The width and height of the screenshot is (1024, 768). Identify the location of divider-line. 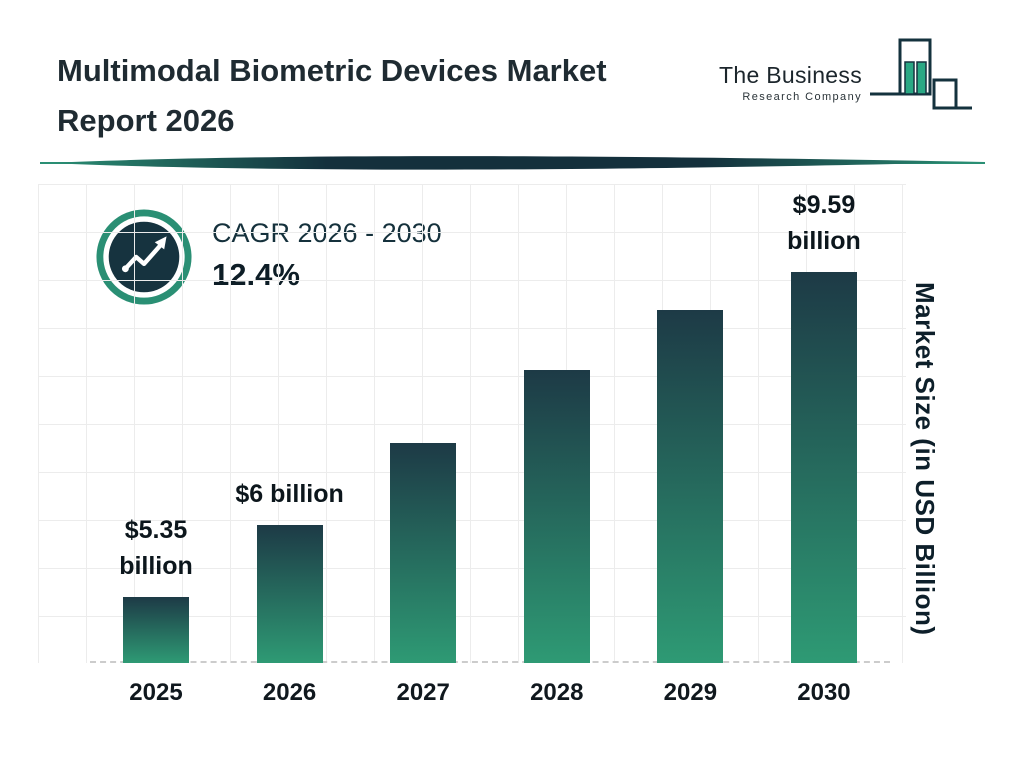
(512, 163).